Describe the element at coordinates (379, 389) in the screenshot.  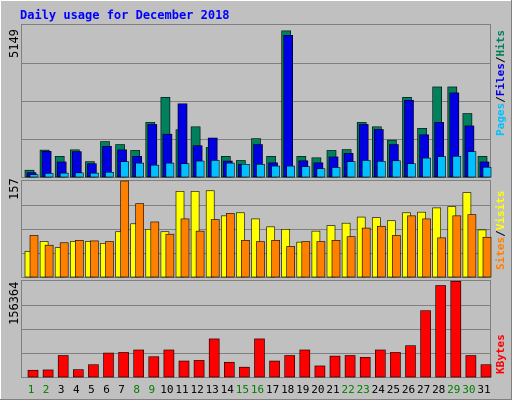
I see `day-label: 24` at that location.